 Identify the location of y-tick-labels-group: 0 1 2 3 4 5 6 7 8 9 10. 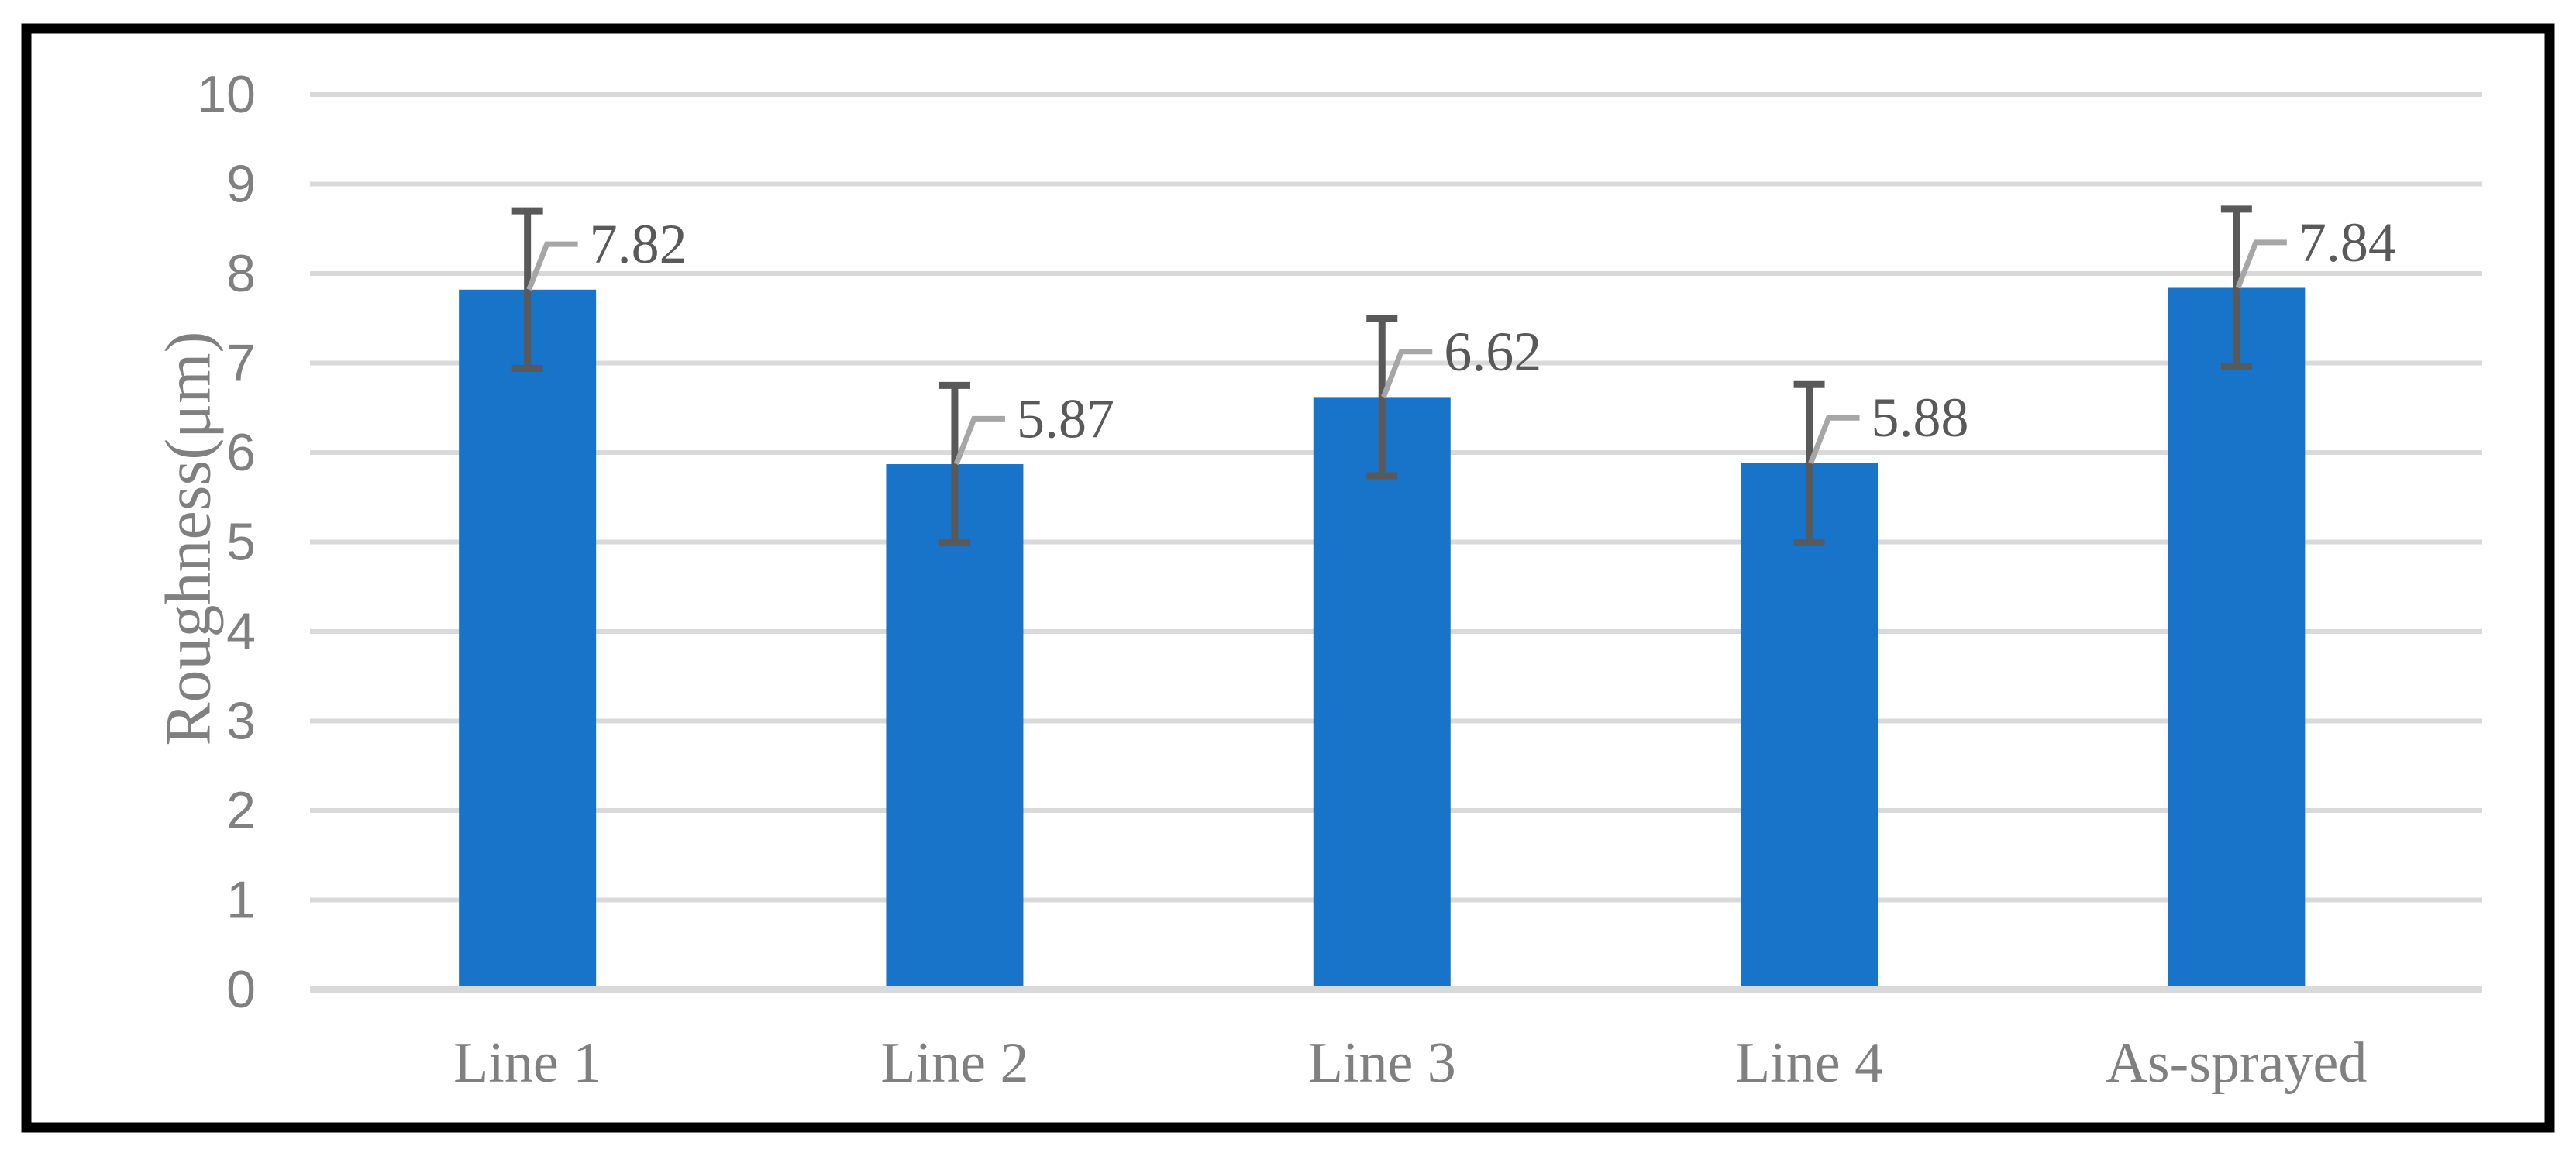
(226, 542).